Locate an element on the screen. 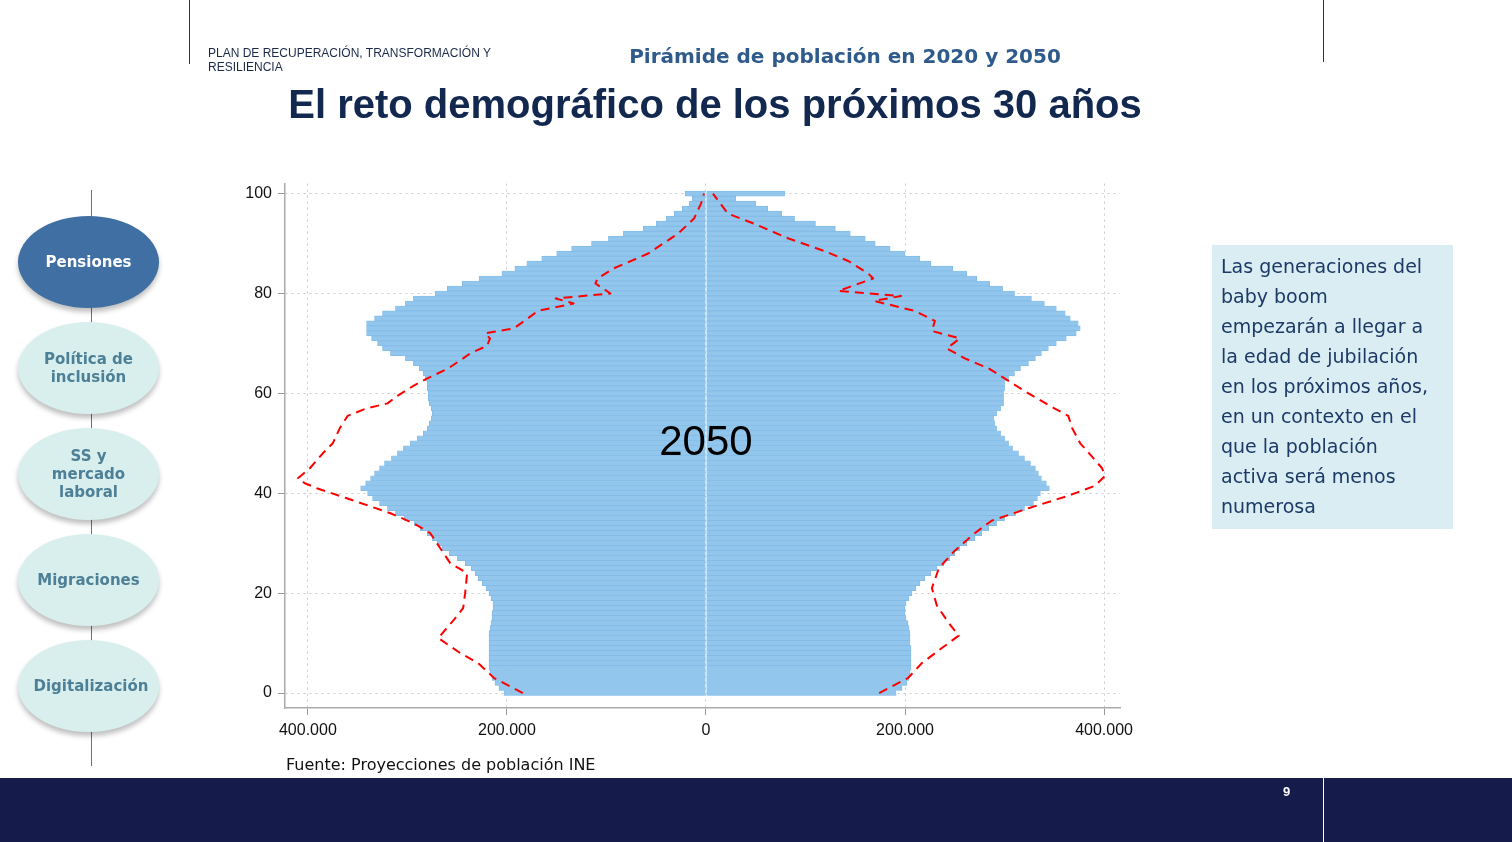 Image resolution: width=1512 pixels, height=842 pixels. y-tick-label: 80 is located at coordinates (263, 292).